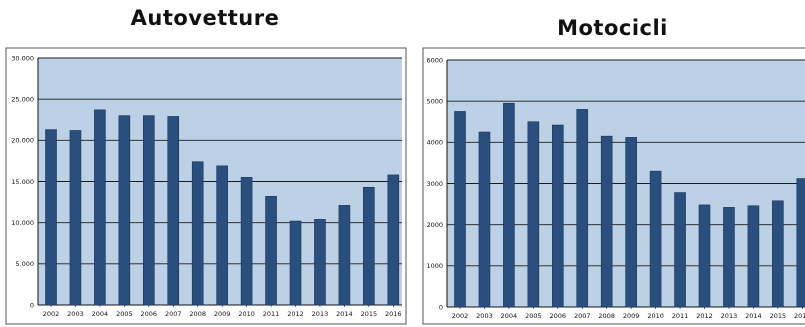  What do you see at coordinates (434, 225) in the screenshot?
I see `y-tick-label: 2000` at bounding box center [434, 225].